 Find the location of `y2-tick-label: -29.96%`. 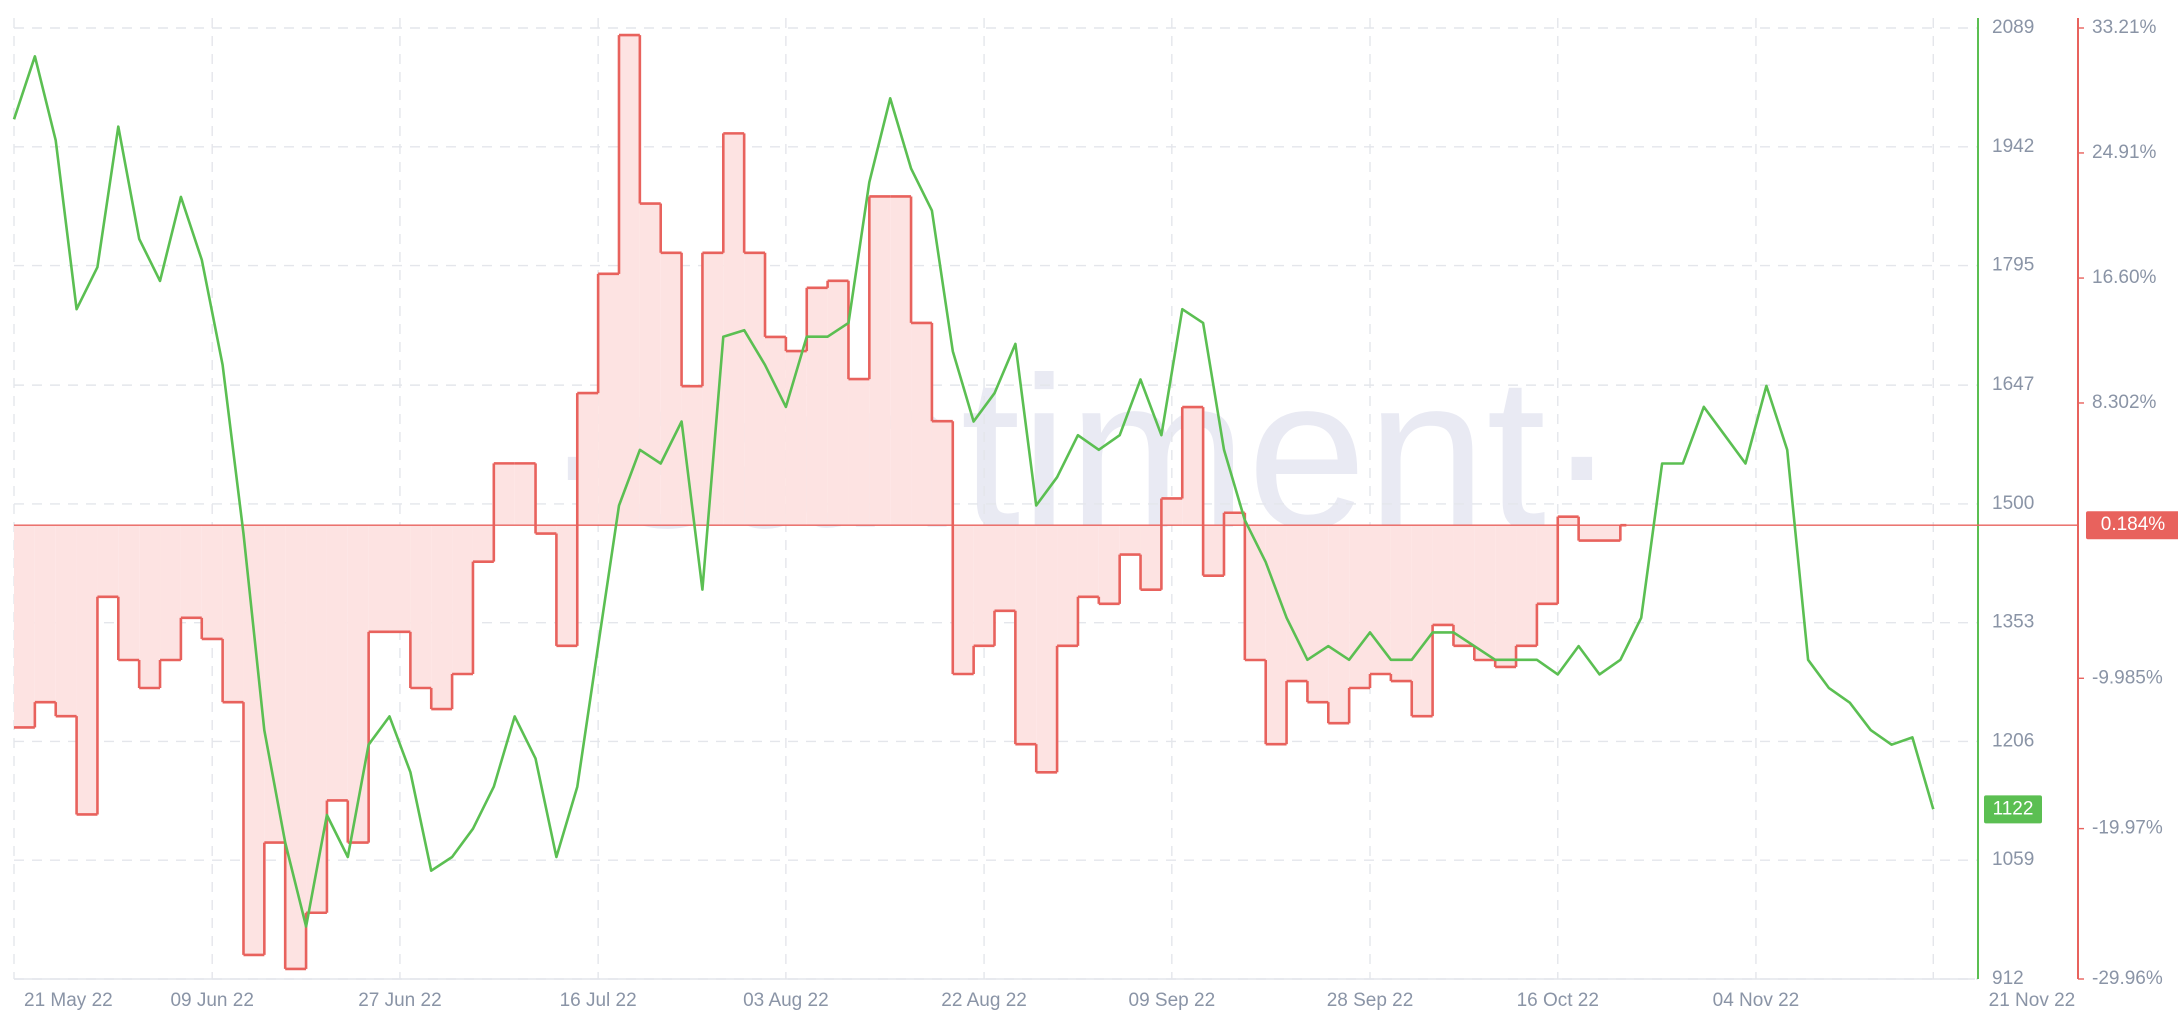

y2-tick-label: -29.96% is located at coordinates (2127, 978).